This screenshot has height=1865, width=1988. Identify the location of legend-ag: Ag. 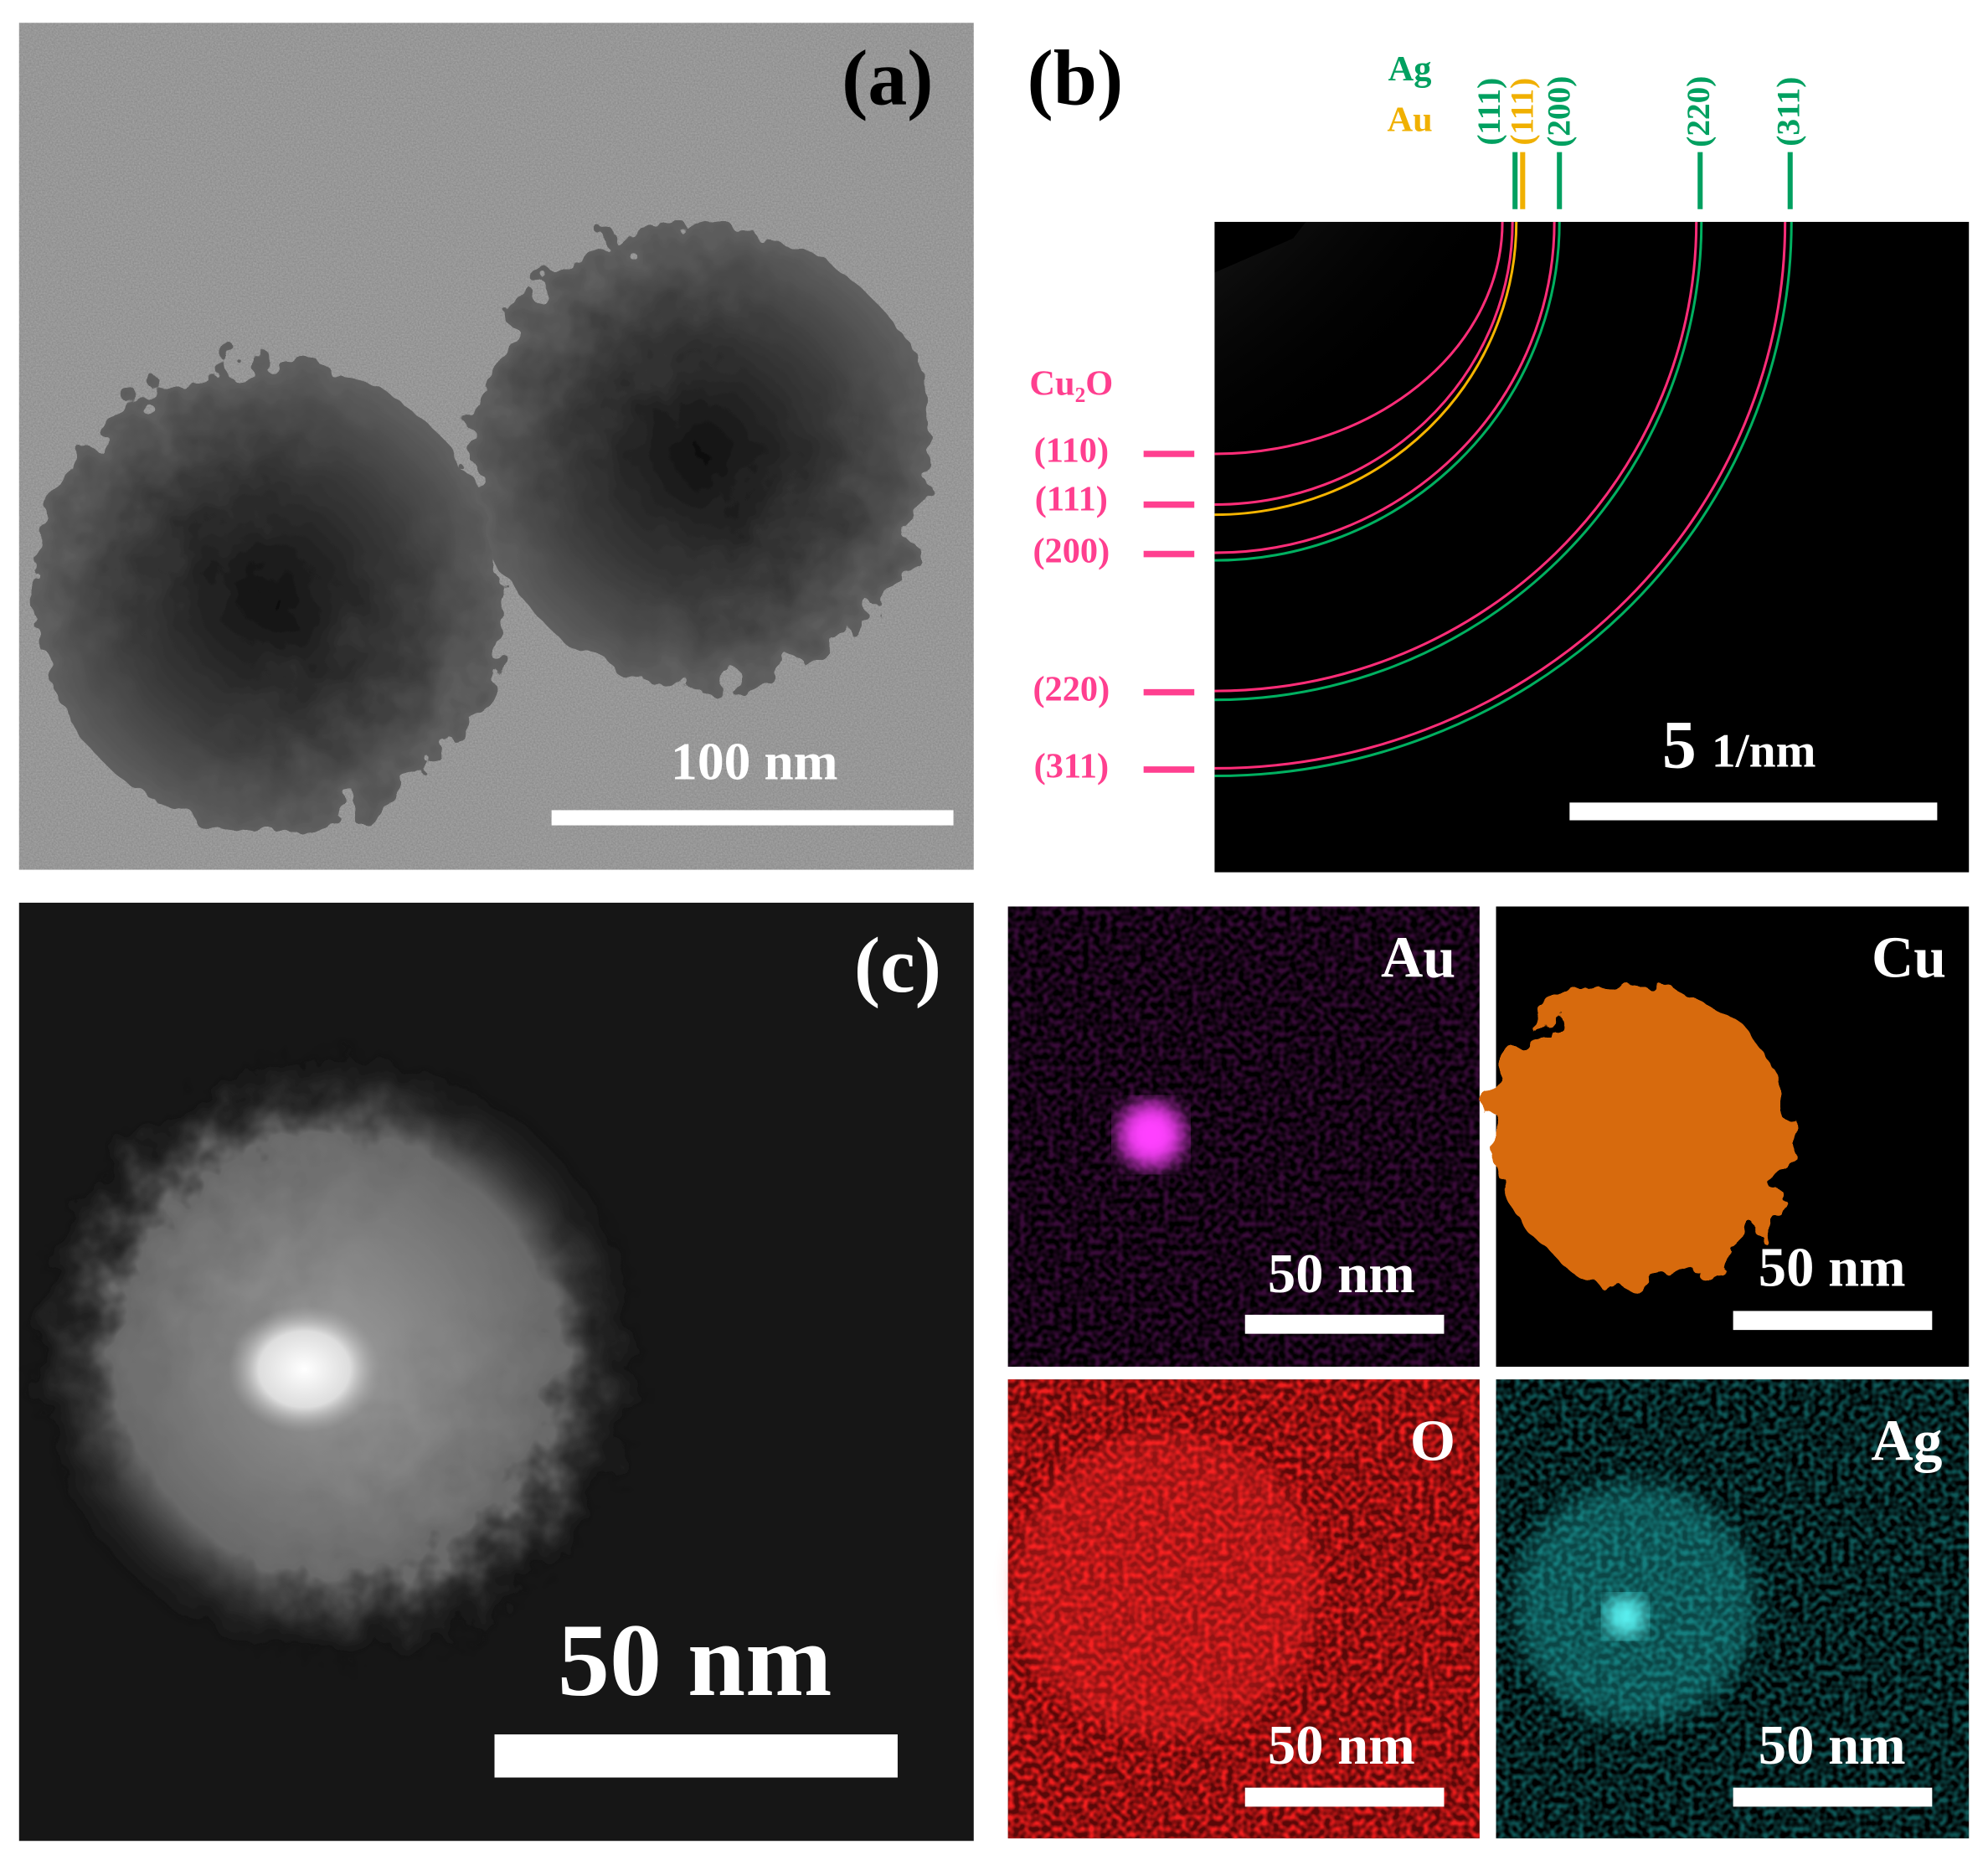
(1410, 69).